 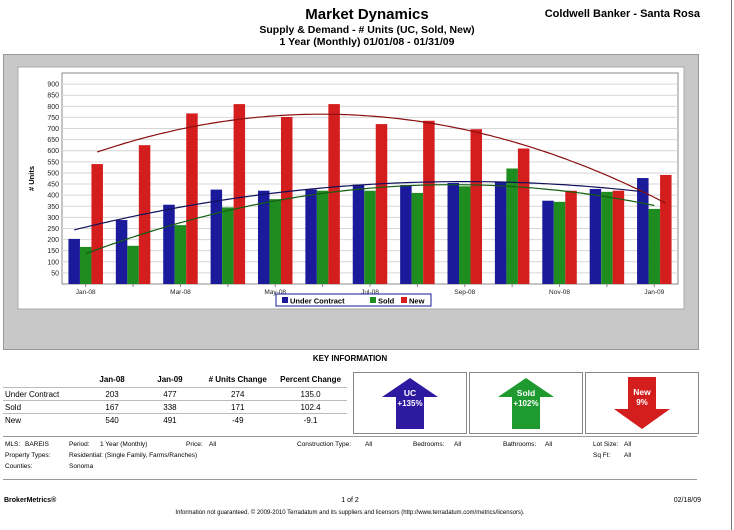 I want to click on key-header-jan08: Jan-08, so click(x=112, y=379).